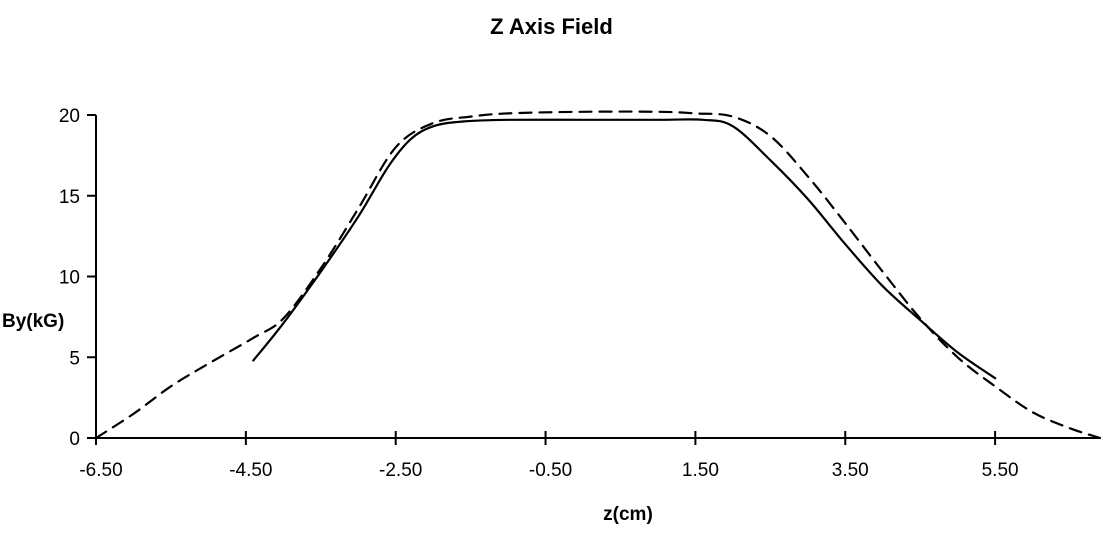 The image size is (1103, 554). Describe the element at coordinates (69, 197) in the screenshot. I see `y-tick-label: 15` at that location.